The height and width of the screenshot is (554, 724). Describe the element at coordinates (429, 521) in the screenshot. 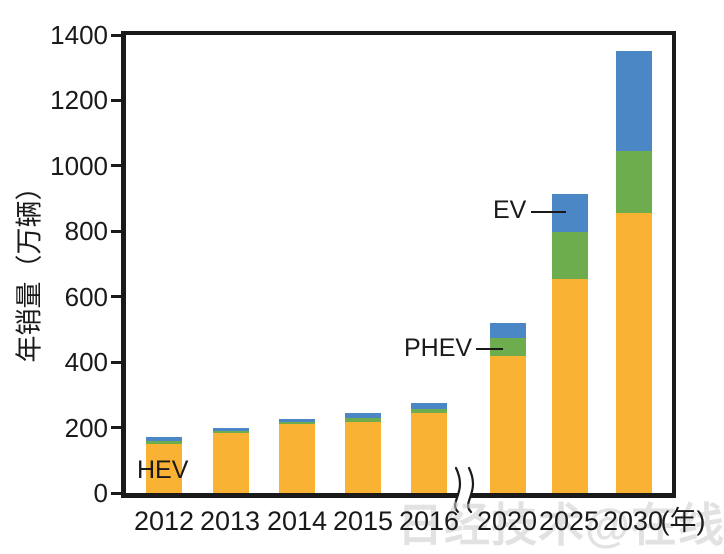

I see `x-tick-label-2016: 2016` at that location.